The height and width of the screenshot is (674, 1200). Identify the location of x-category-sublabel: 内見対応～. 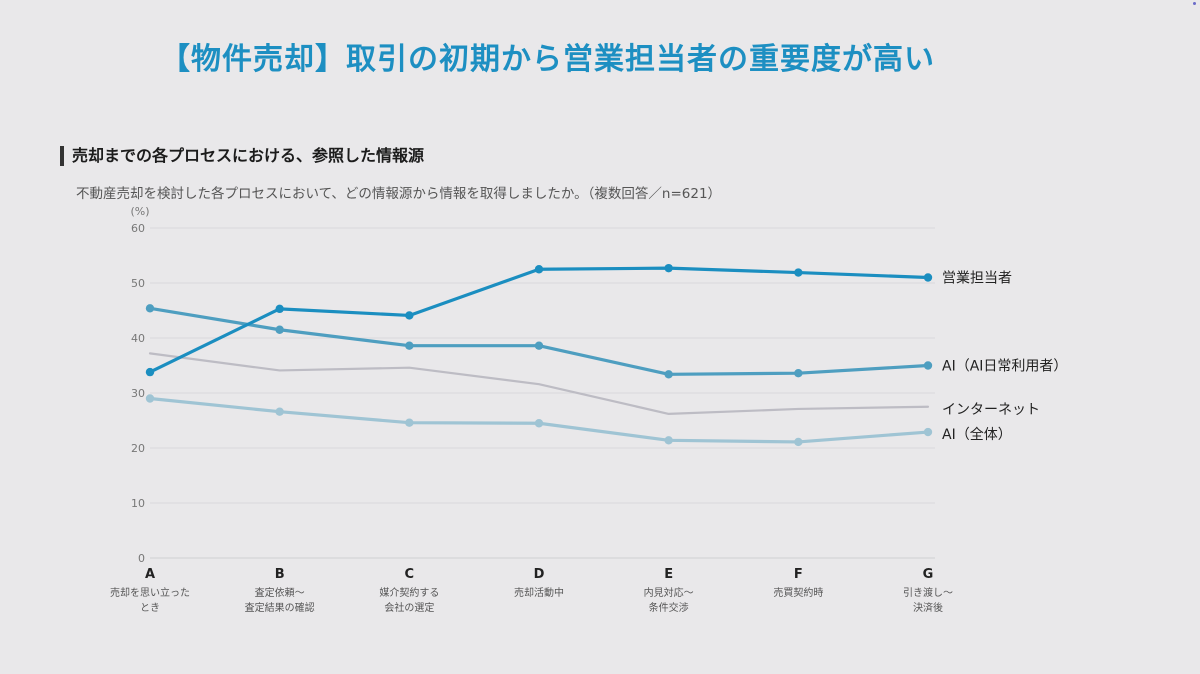
(669, 592).